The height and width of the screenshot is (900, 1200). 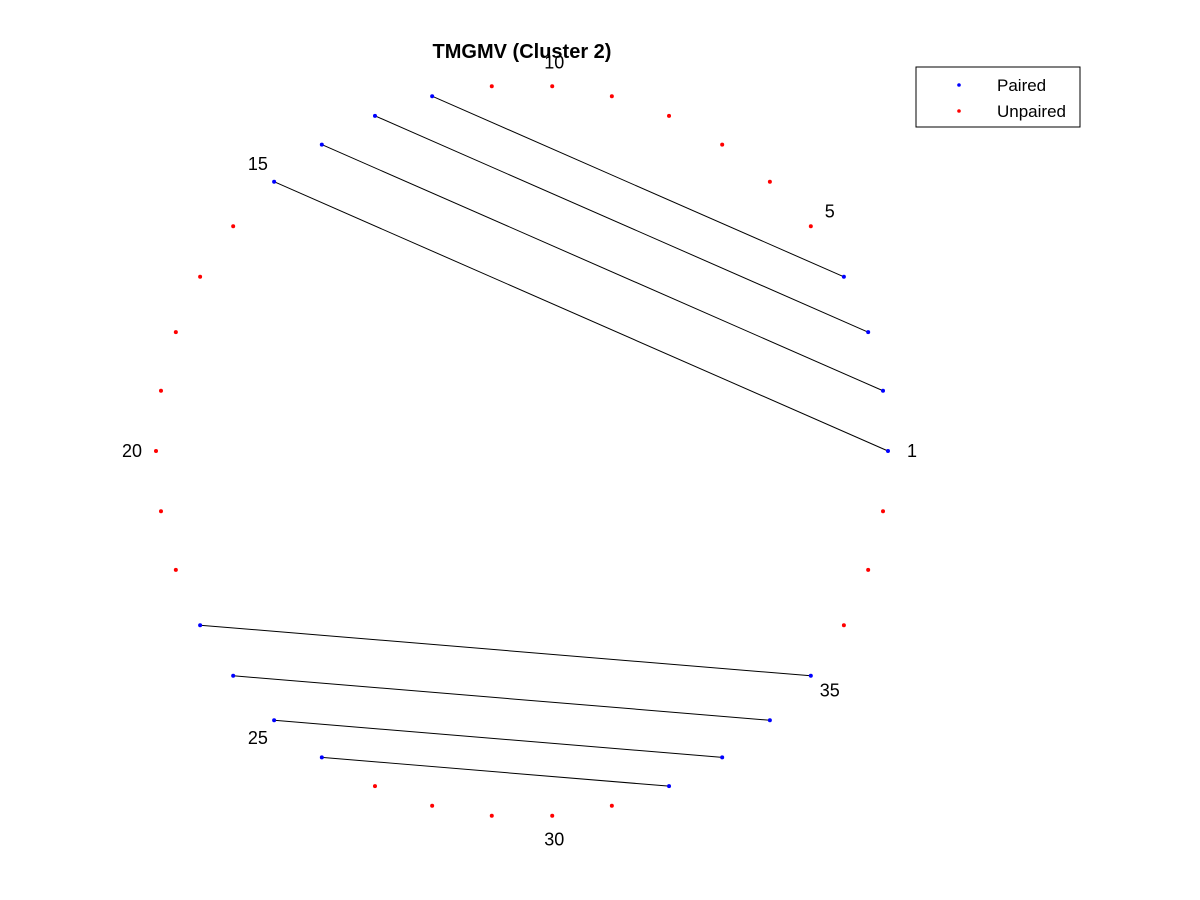 I want to click on position-label-25: 25, so click(x=258, y=738).